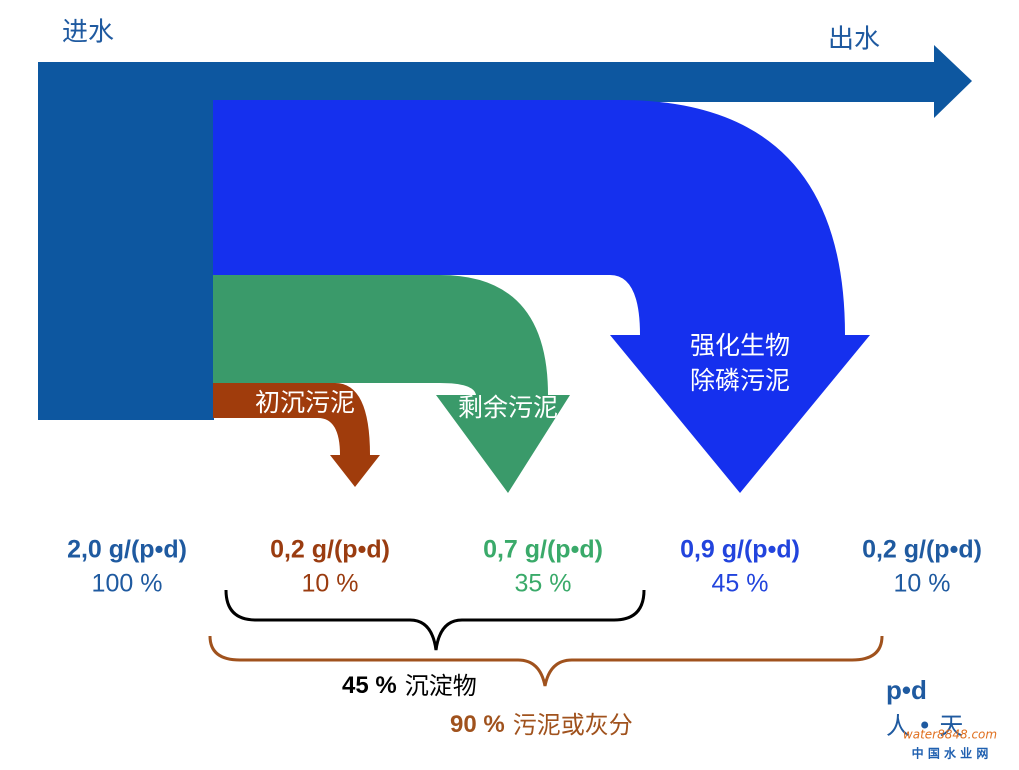 This screenshot has width=1019, height=770. I want to click on flow-label: 剩余污泥, so click(508, 407).